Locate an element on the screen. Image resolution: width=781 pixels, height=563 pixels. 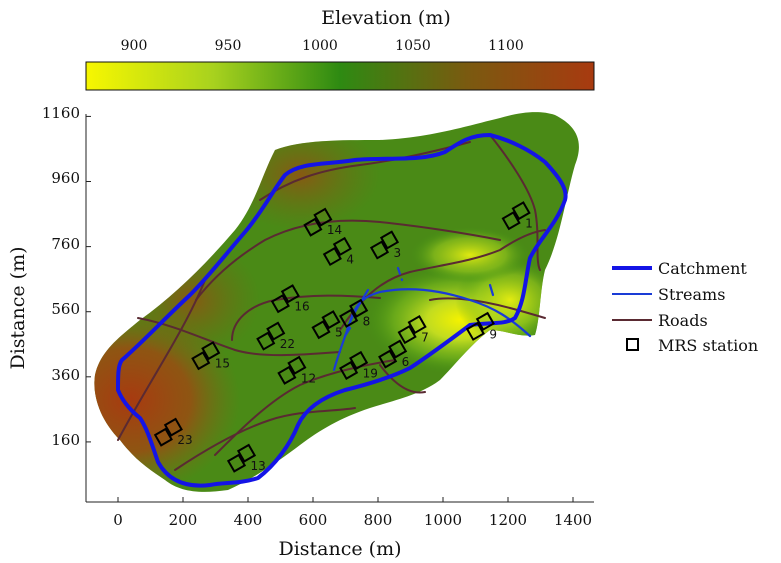
mrs-station-19: 19 is located at coordinates (358, 365).